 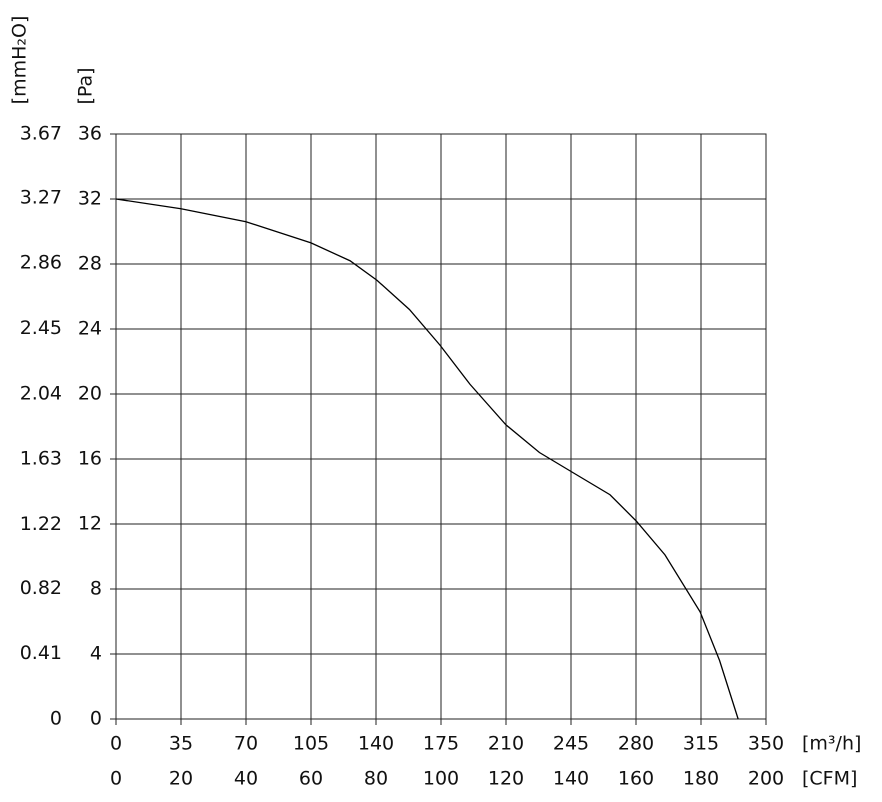 I want to click on x-tick-label: 35, so click(x=181, y=744).